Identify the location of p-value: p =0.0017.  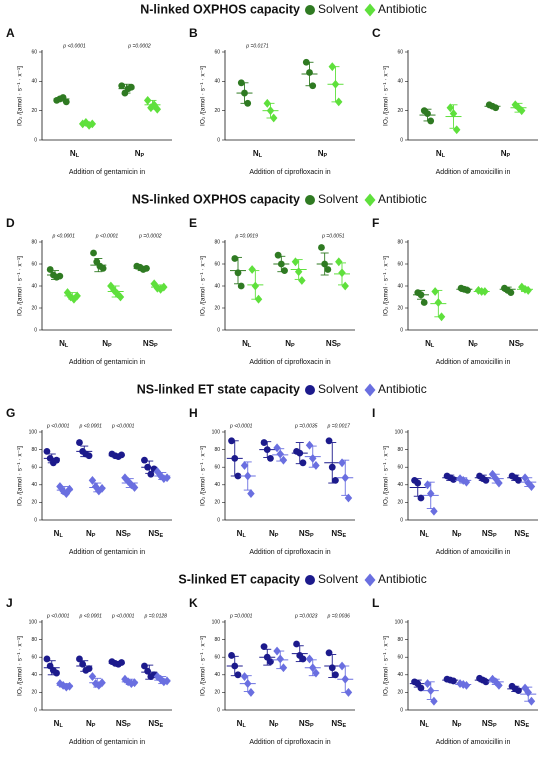
(339, 426).